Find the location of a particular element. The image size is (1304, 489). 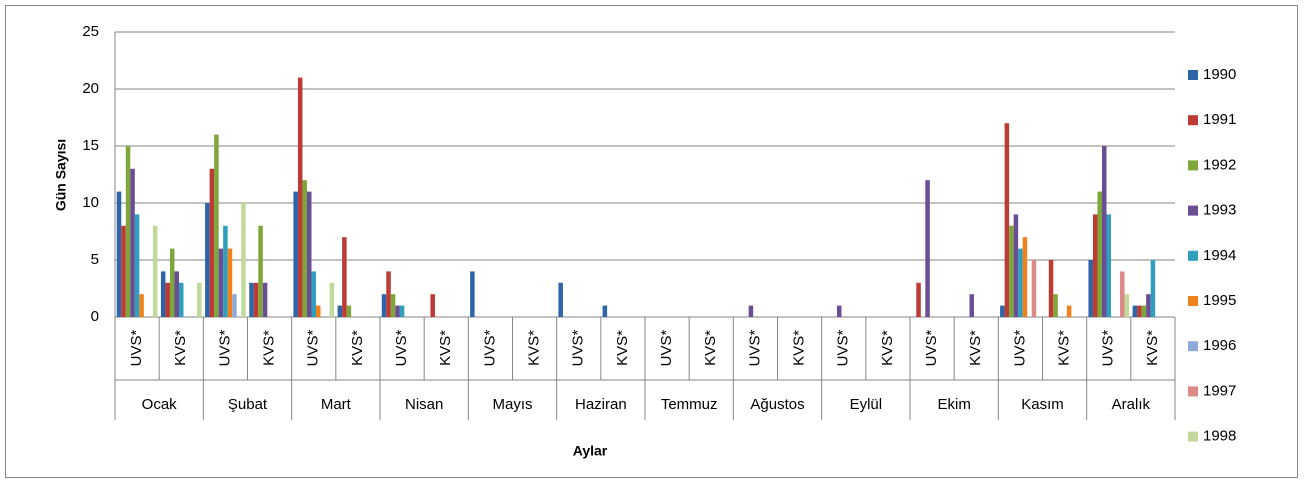

legend-label: 1993 is located at coordinates (1219, 210).